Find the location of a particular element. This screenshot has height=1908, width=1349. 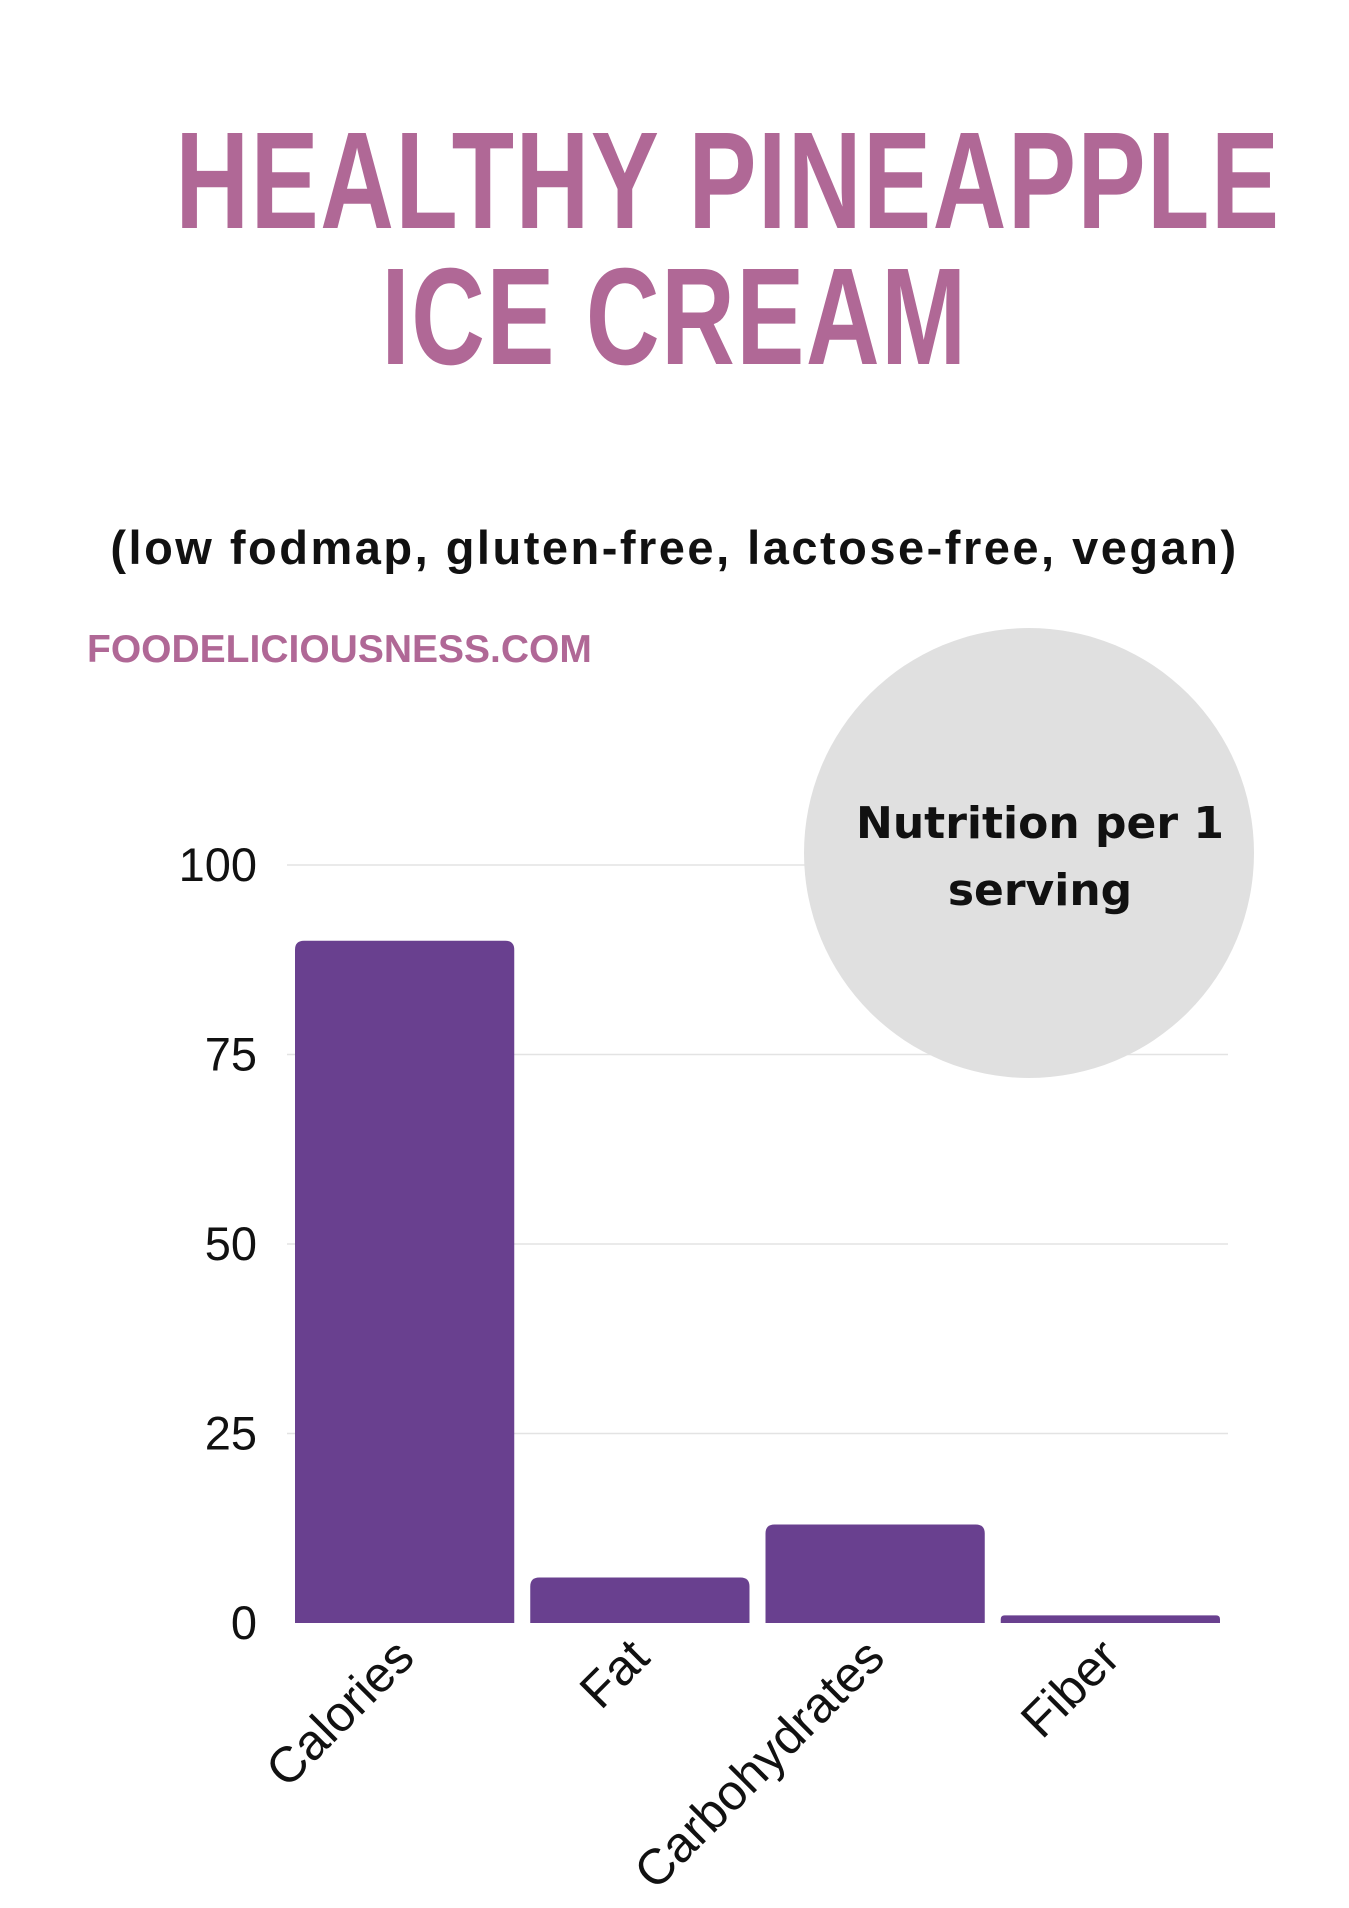

y-tick-label: 25 is located at coordinates (231, 1433).